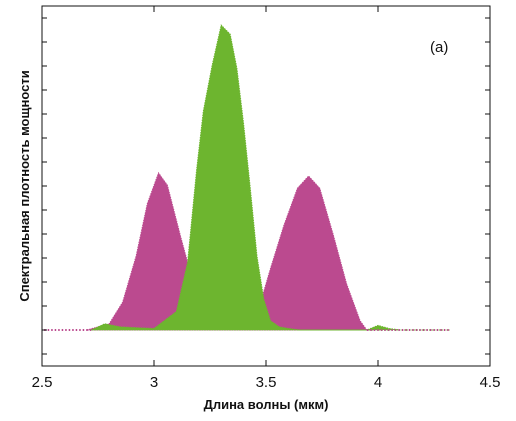 The width and height of the screenshot is (516, 421). Describe the element at coordinates (42, 382) in the screenshot. I see `x-tick-label: 2.5` at that location.